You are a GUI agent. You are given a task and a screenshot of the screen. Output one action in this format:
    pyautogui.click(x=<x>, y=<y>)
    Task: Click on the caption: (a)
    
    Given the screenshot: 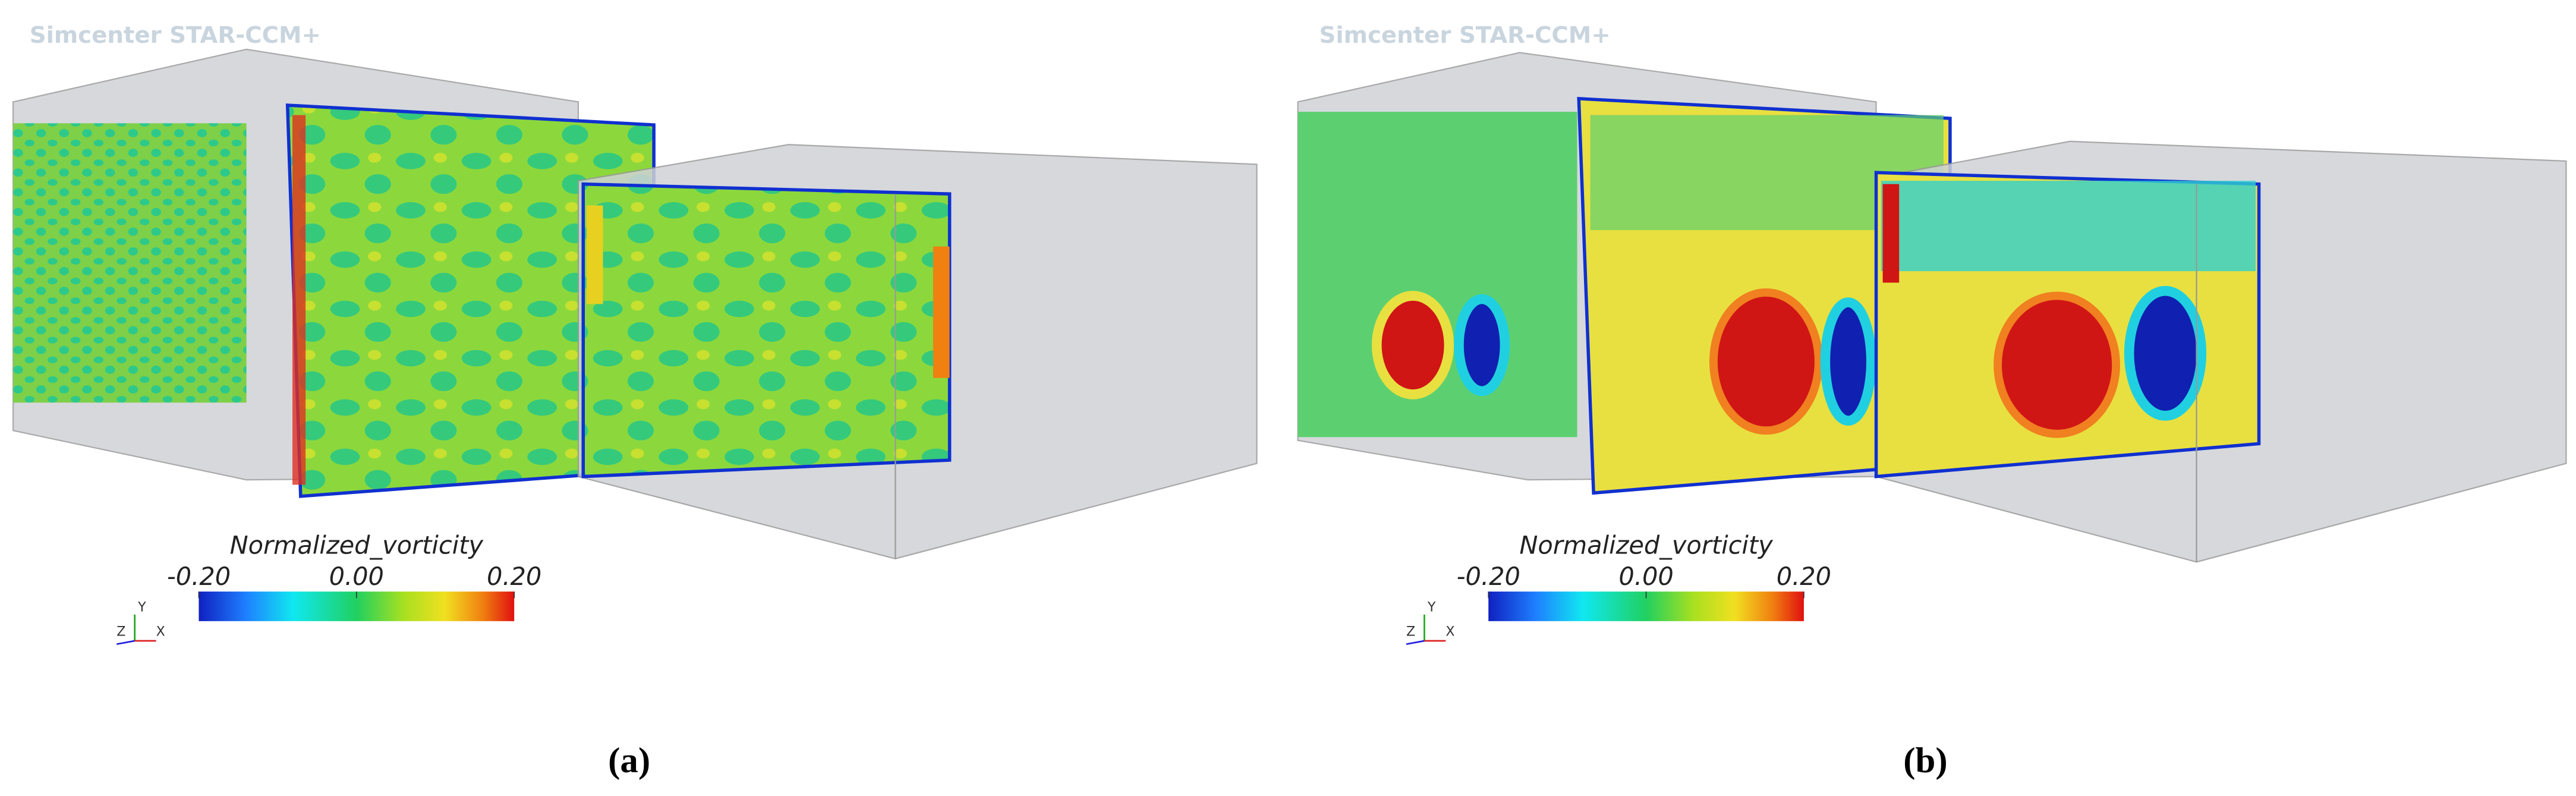 What is the action you would take?
    pyautogui.click(x=629, y=761)
    